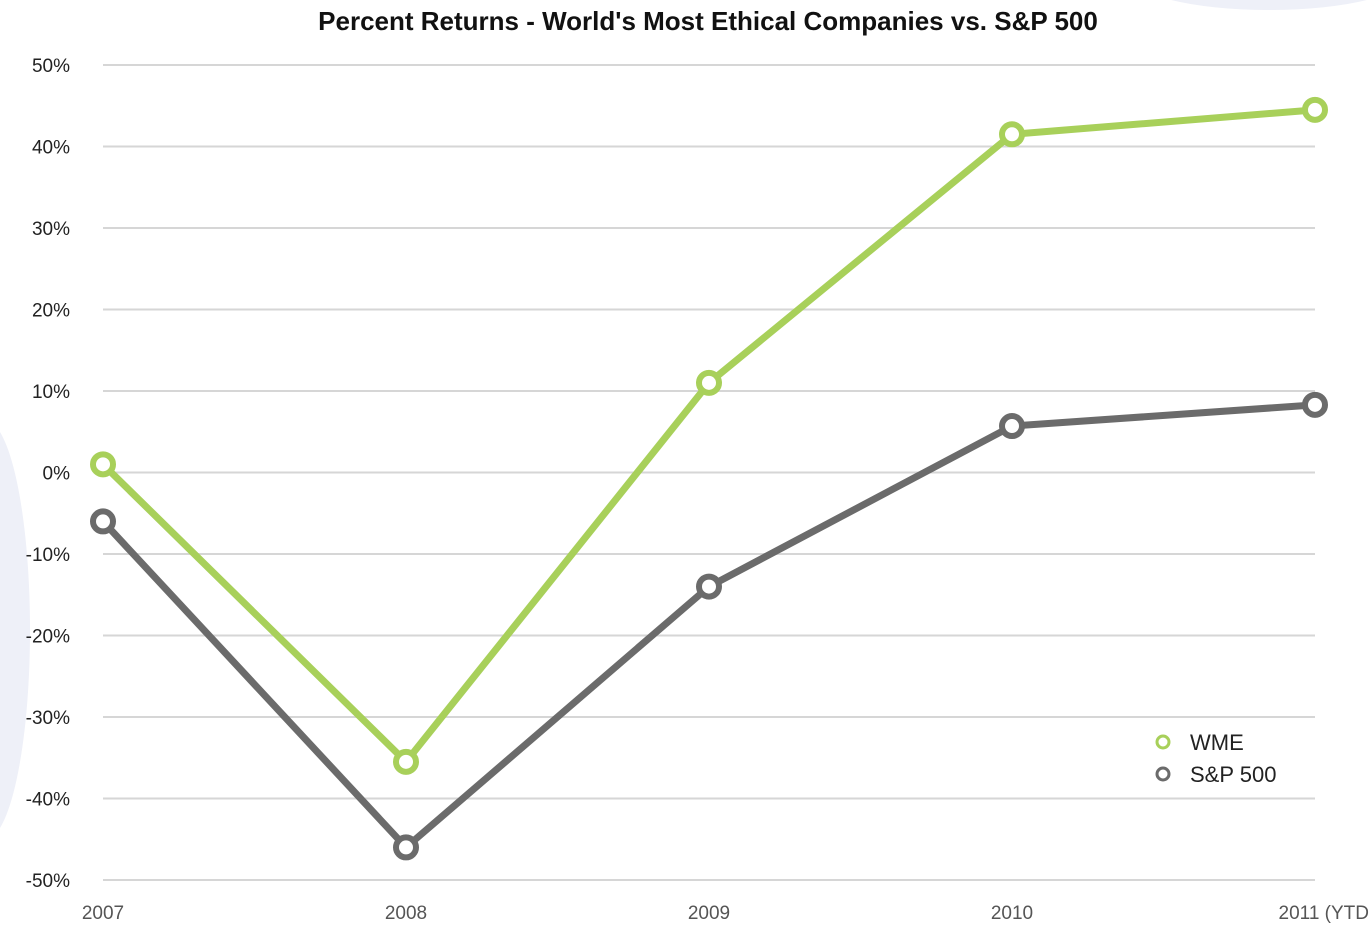 The height and width of the screenshot is (926, 1369). I want to click on y-axis-tick-labels: 50% 40% 30% 20% 10% 0% -10% -20% -30% -40% -50%, so click(48, 474).